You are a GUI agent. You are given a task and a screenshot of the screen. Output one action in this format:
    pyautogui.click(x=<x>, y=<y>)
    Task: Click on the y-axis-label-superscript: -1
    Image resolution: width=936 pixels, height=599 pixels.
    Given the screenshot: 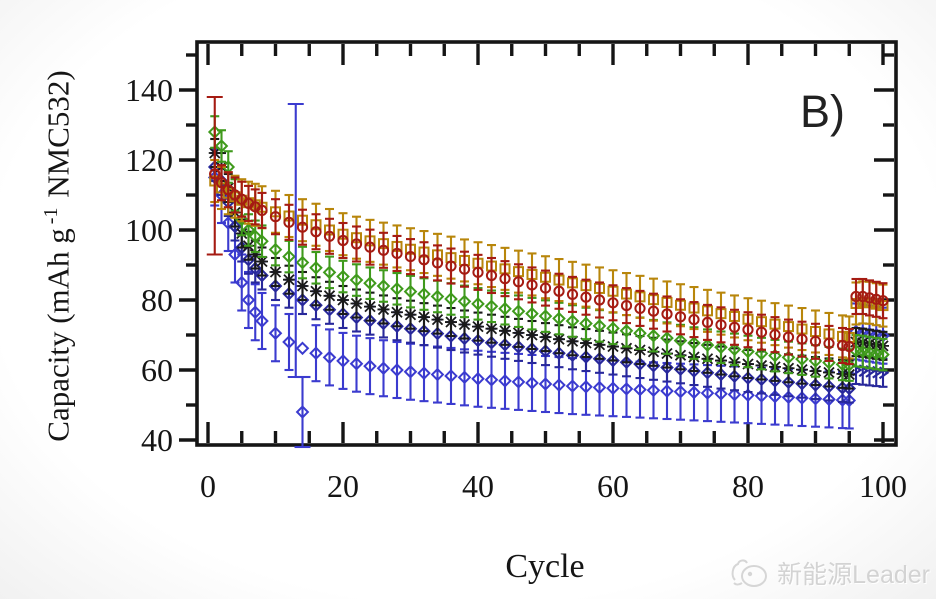 What is the action you would take?
    pyautogui.click(x=51, y=216)
    